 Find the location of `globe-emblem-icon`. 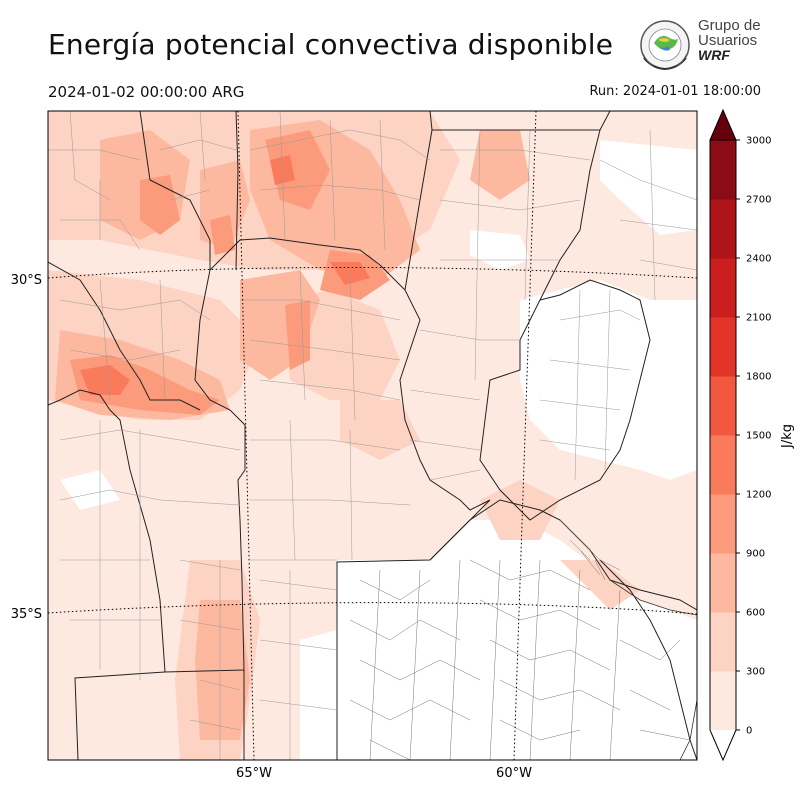

globe-emblem-icon is located at coordinates (665, 45).